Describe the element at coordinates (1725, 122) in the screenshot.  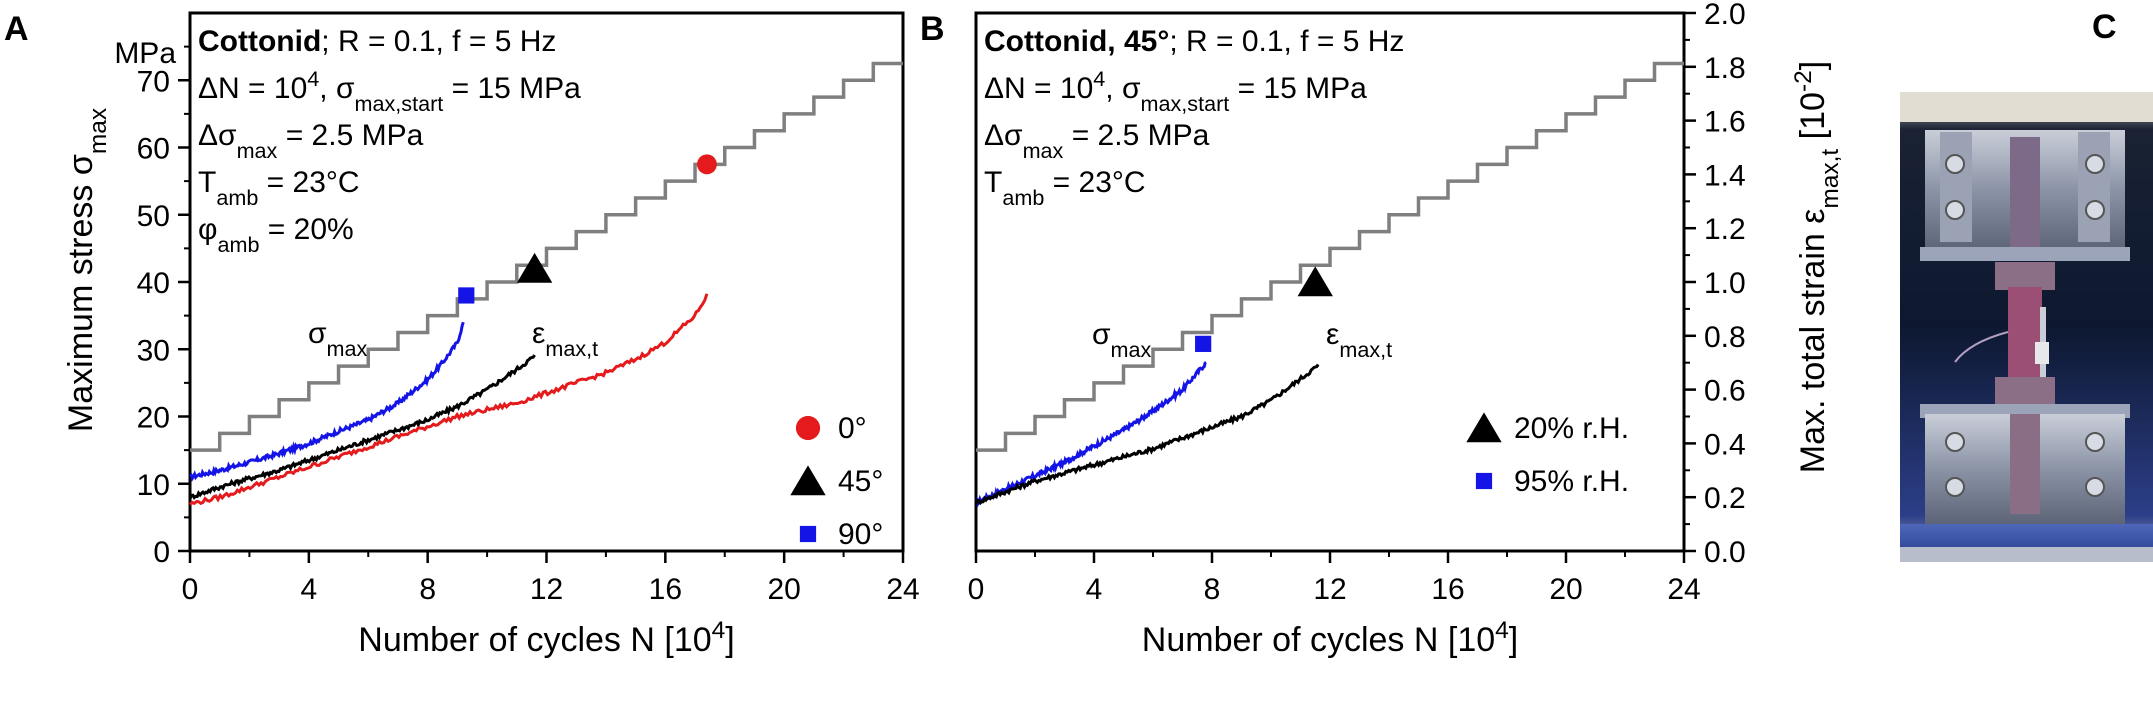
I see `y-tick-label: 1.6` at that location.